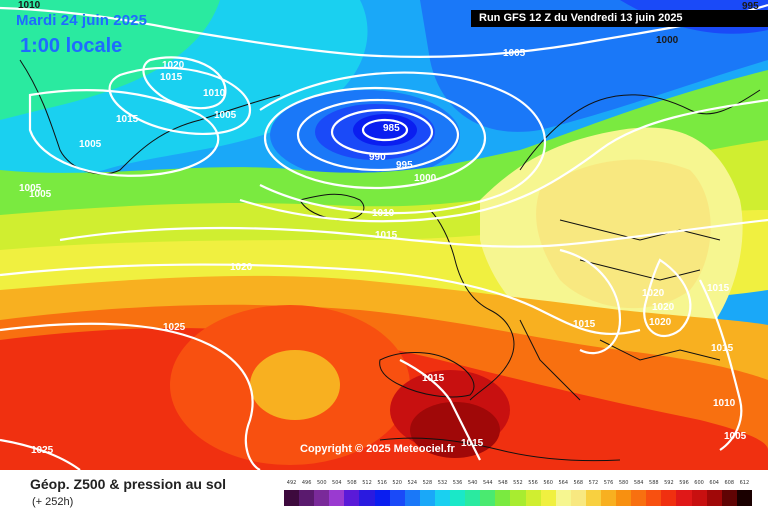 The height and width of the screenshot is (512, 768). Describe the element at coordinates (563, 483) in the screenshot. I see `scale-label: 564` at that location.